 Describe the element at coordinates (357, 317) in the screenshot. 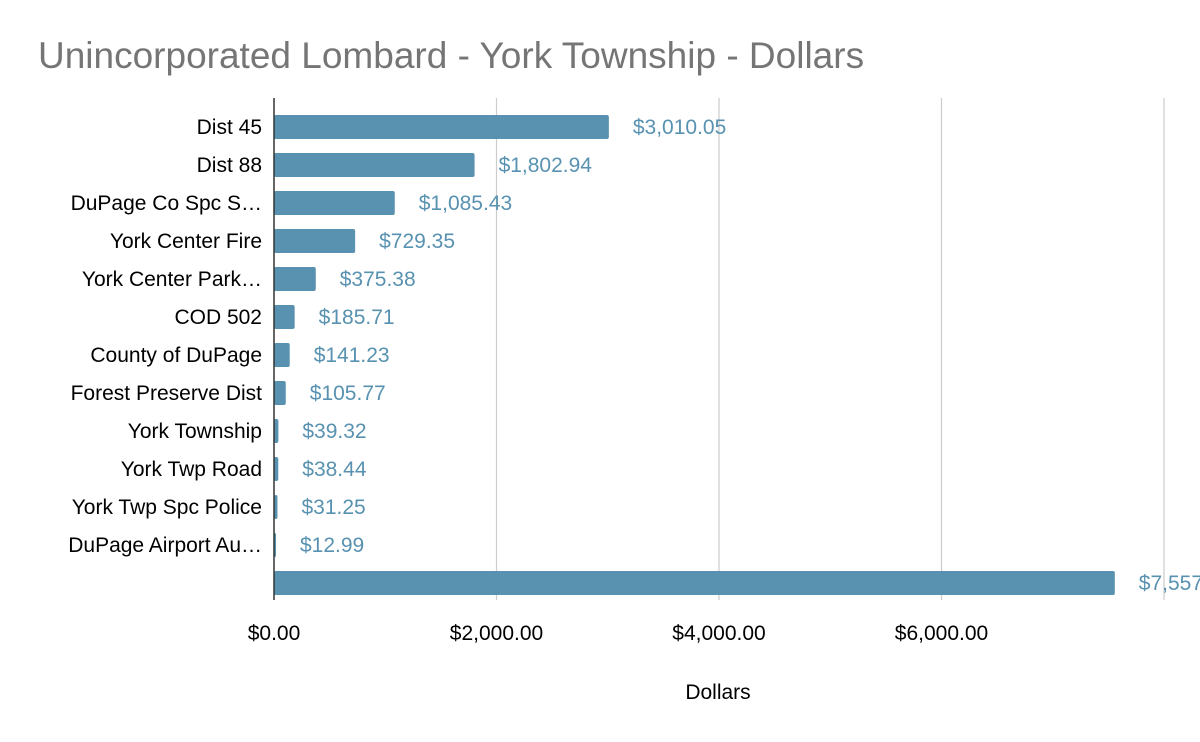

I see `data-label: $185.71` at that location.